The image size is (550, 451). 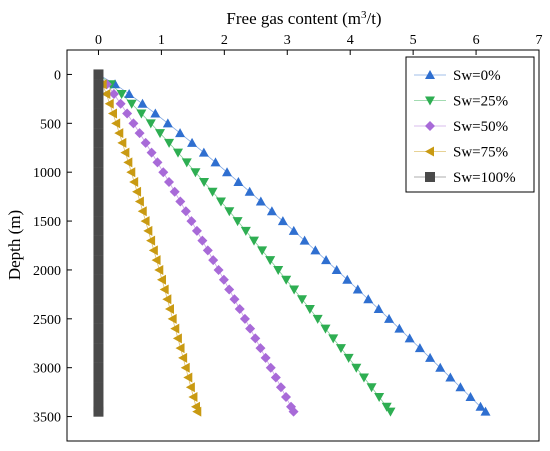 I want to click on y-tick-label: 2000, so click(x=47, y=271).